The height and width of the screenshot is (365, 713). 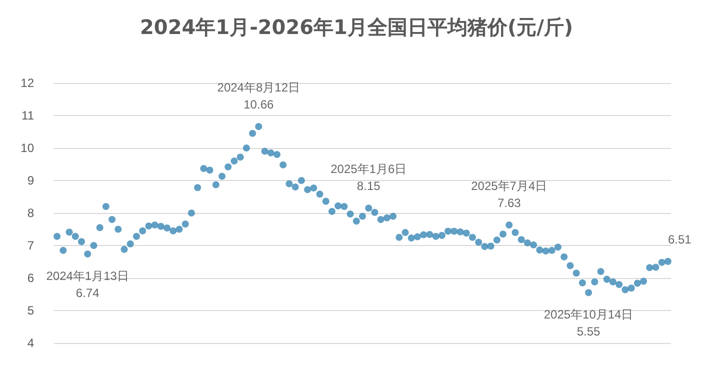 I want to click on y-tick-label: 7, so click(x=30, y=245).